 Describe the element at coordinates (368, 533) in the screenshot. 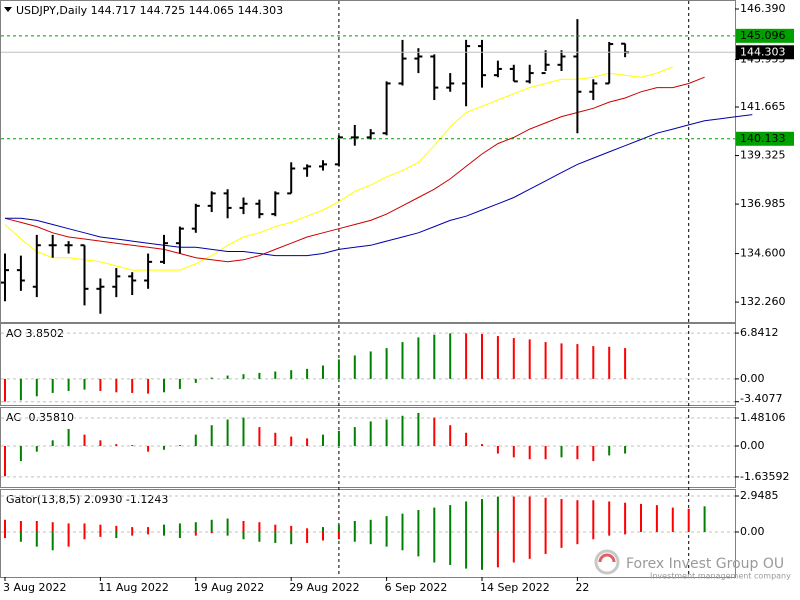

I see `gator-panel` at that location.